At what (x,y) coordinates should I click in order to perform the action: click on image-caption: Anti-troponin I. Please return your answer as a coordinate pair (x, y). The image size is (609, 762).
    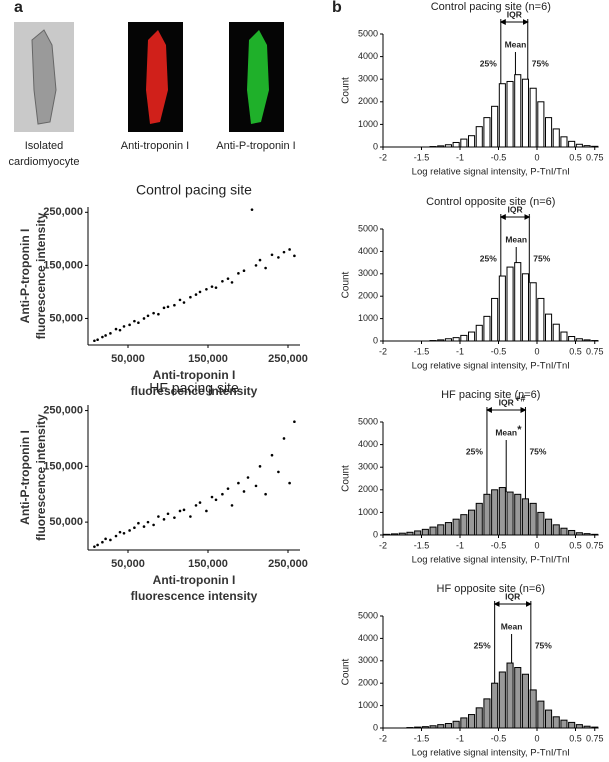
    Looking at the image, I should click on (155, 146).